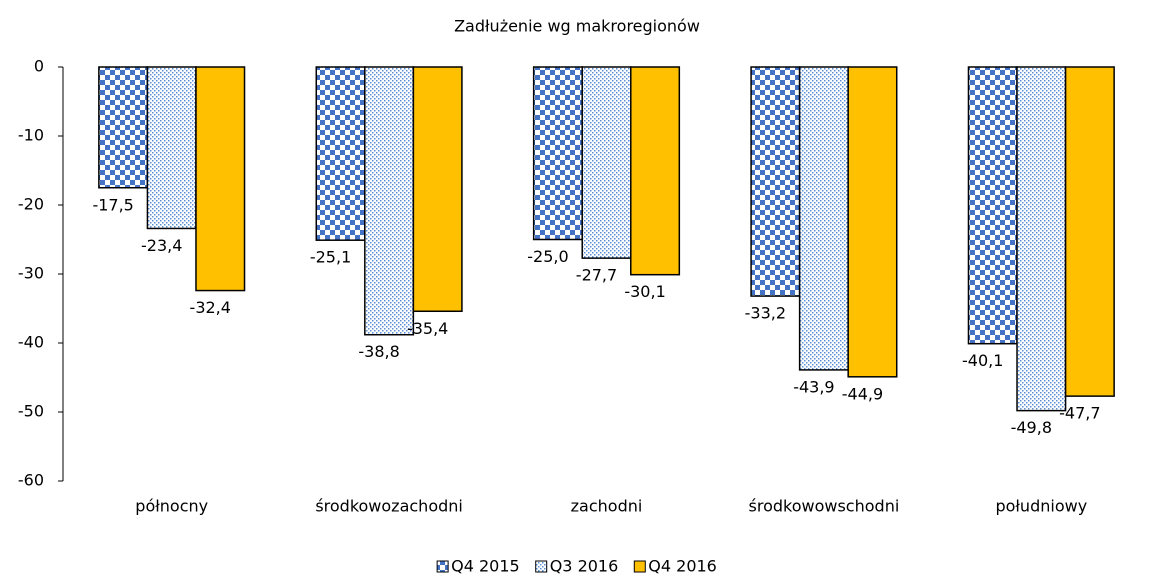 This screenshot has height=577, width=1154. What do you see at coordinates (112, 204) in the screenshot?
I see `value-label: -17,5` at bounding box center [112, 204].